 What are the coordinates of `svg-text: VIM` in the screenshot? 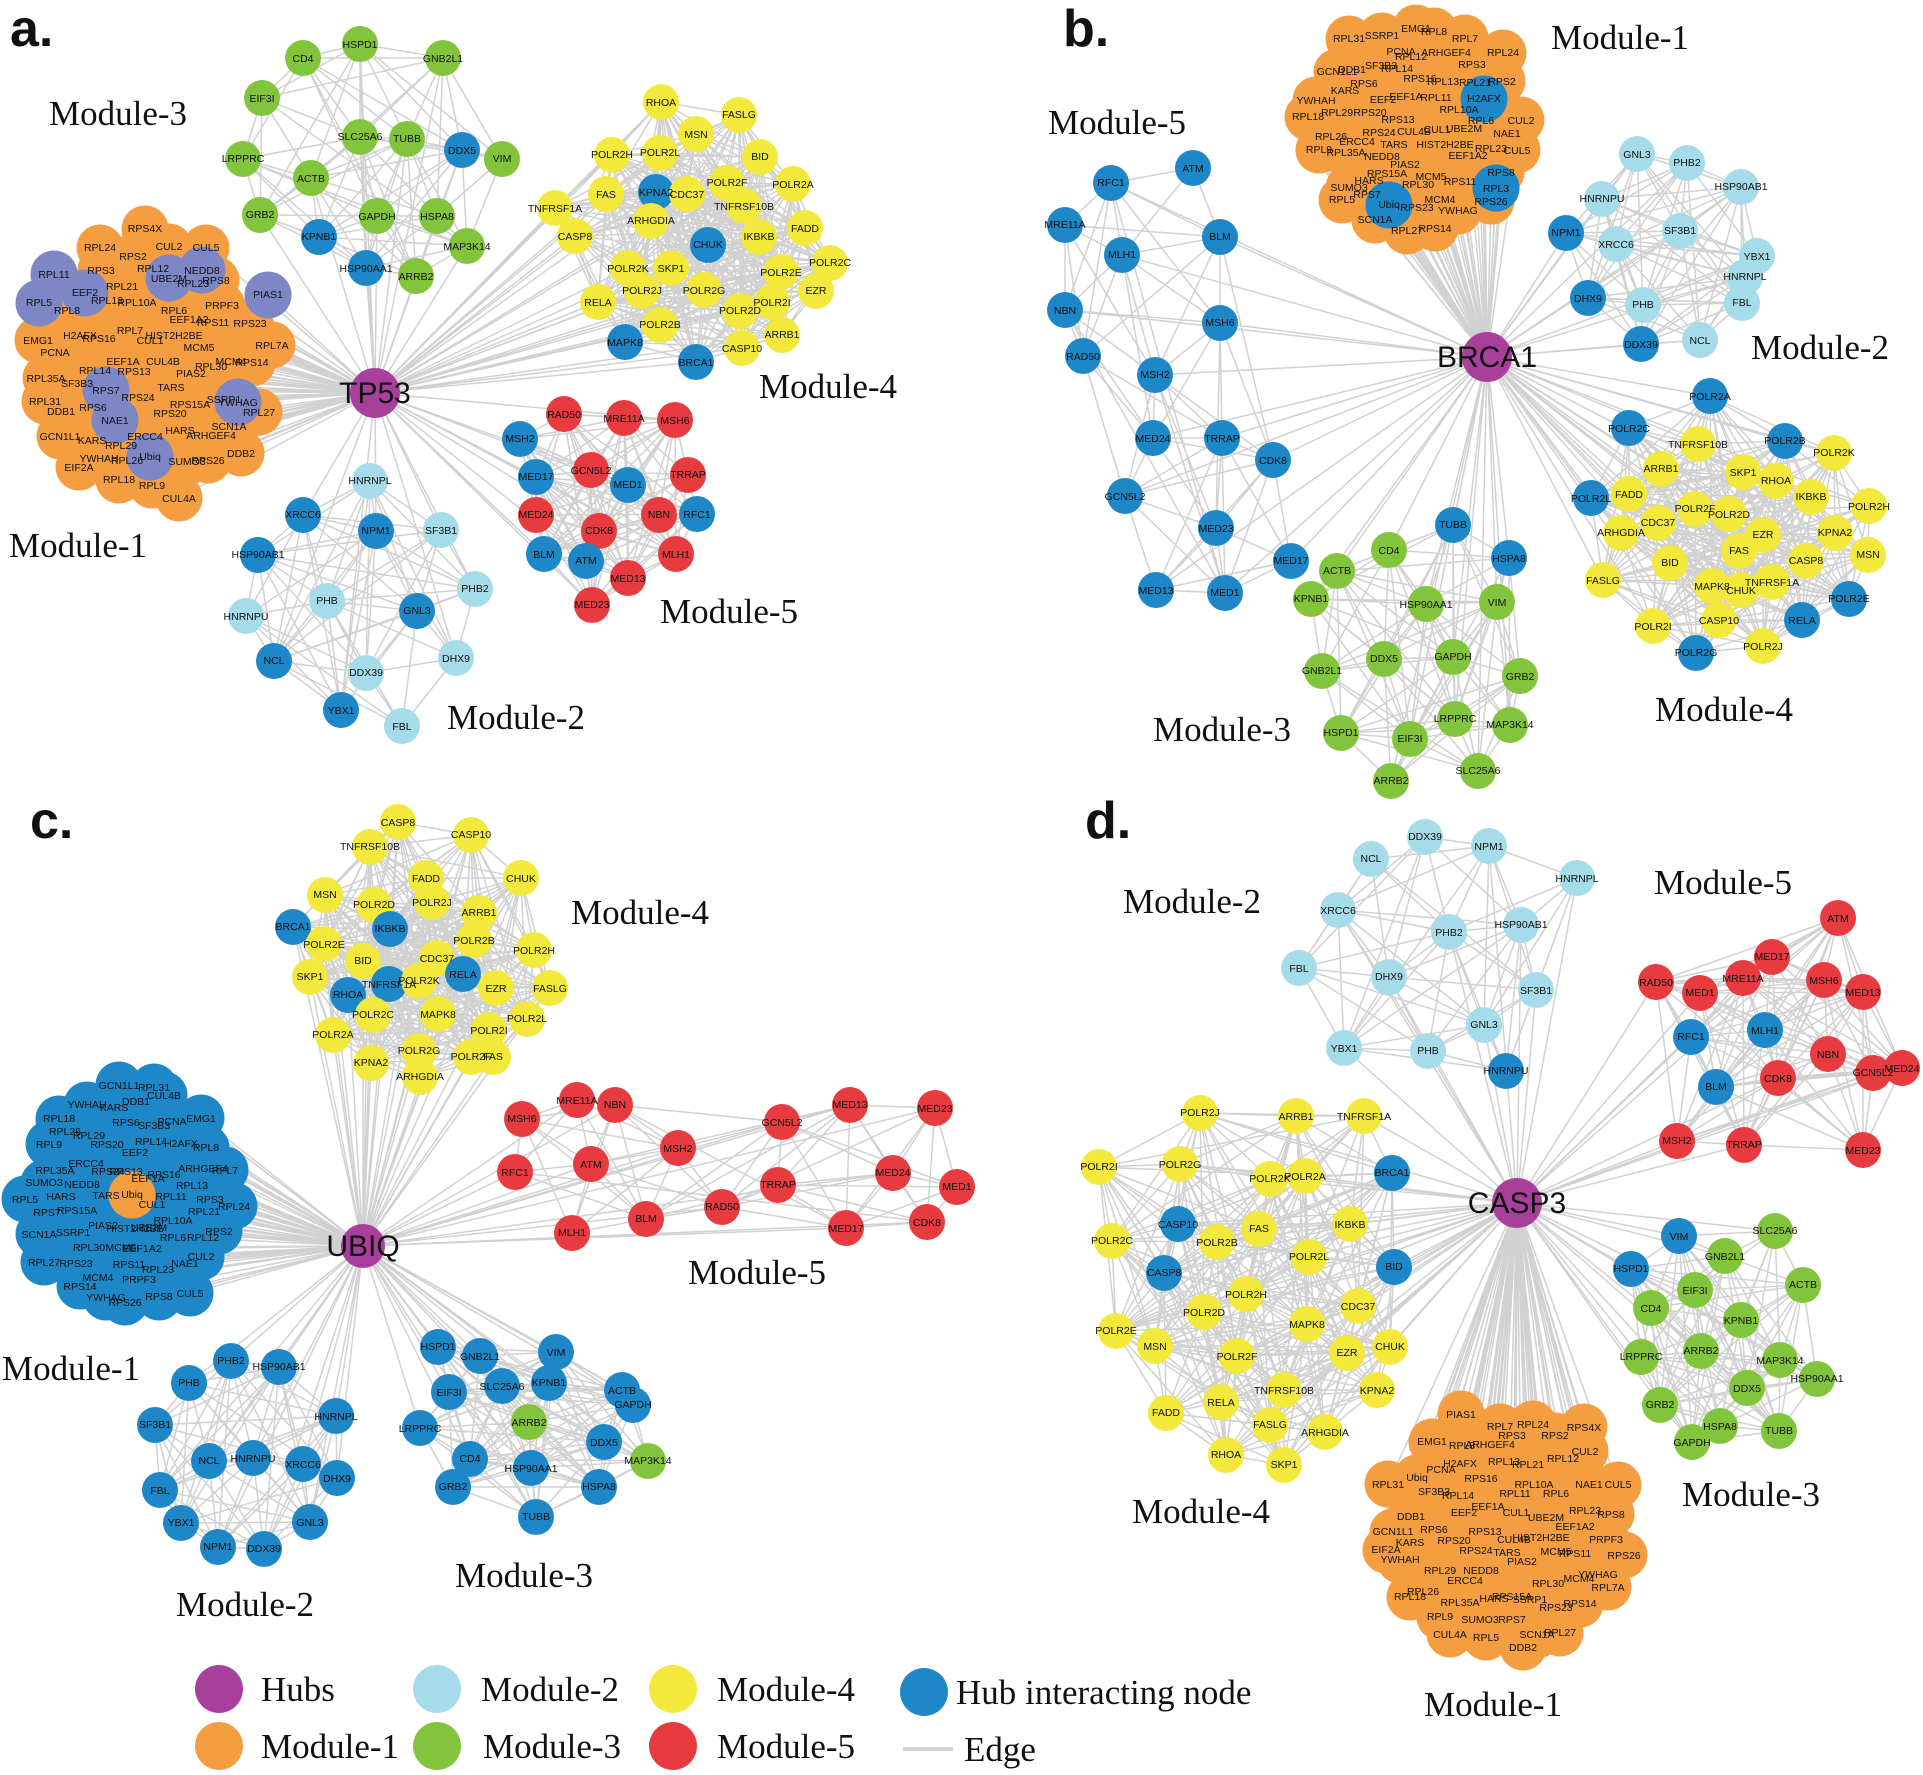 It's located at (556, 1353).